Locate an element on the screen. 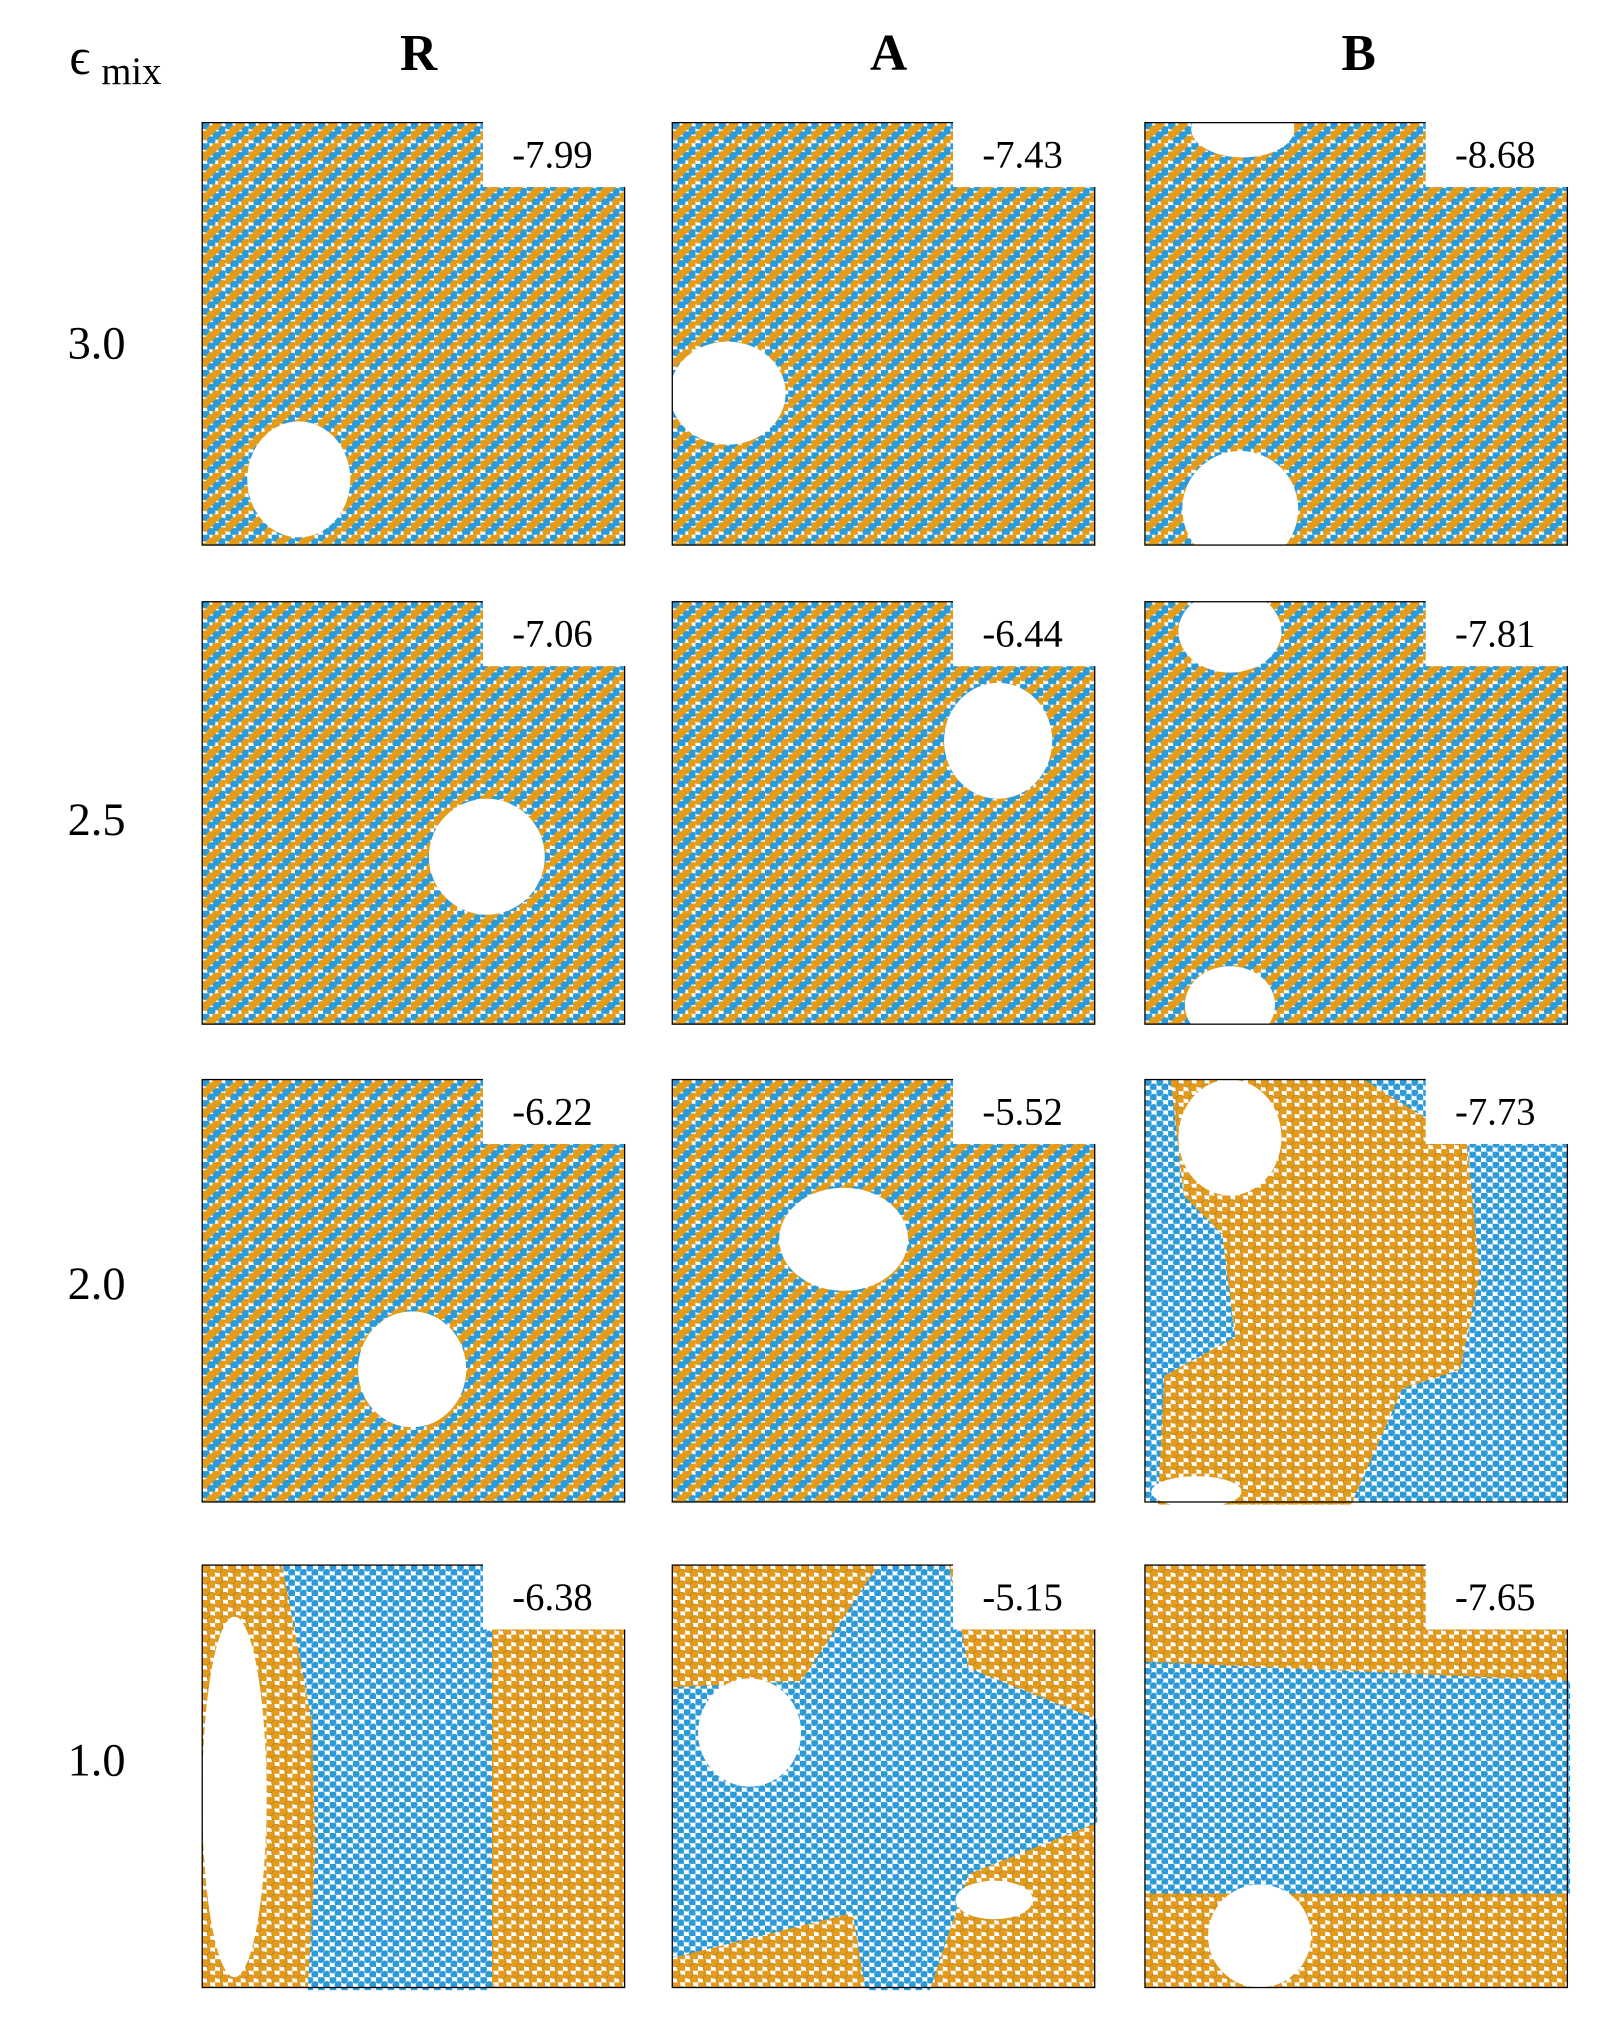  snapshot: -6.22 is located at coordinates (414, 1289).